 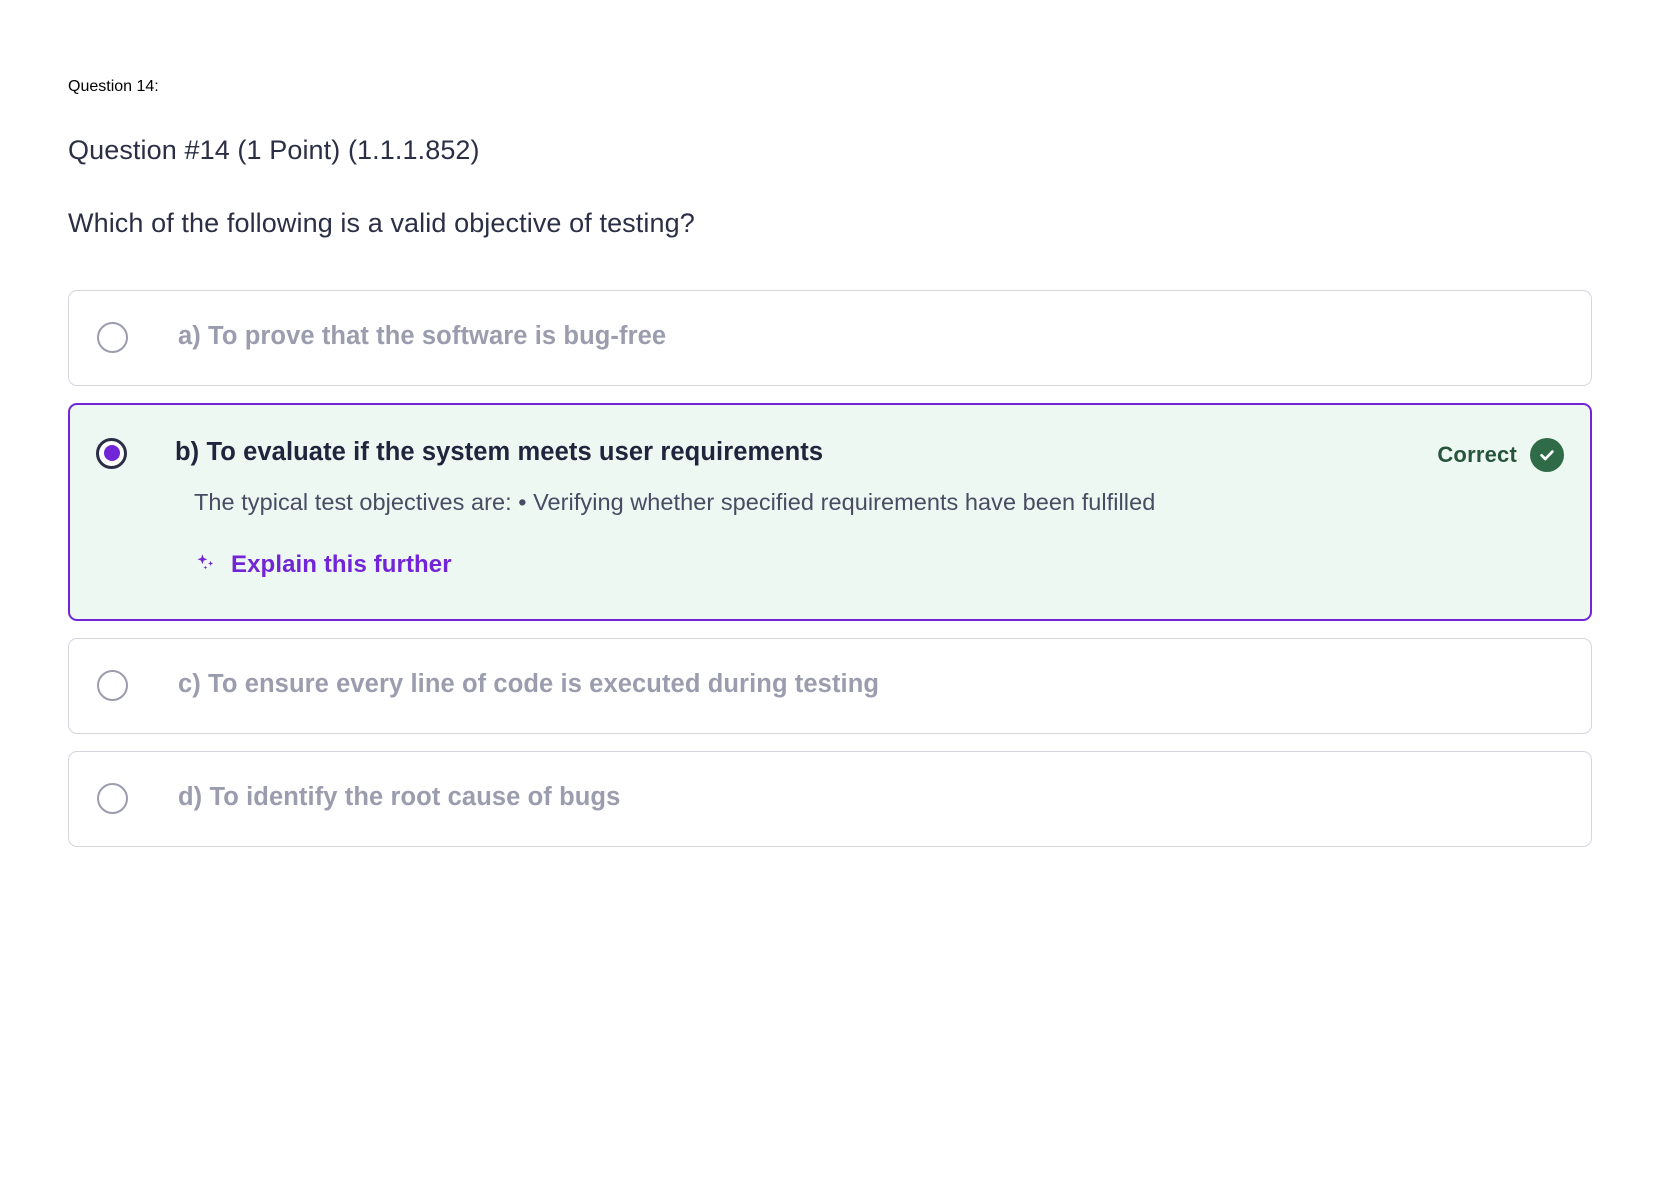 I want to click on status-badge-label: Correct, so click(x=1477, y=454).